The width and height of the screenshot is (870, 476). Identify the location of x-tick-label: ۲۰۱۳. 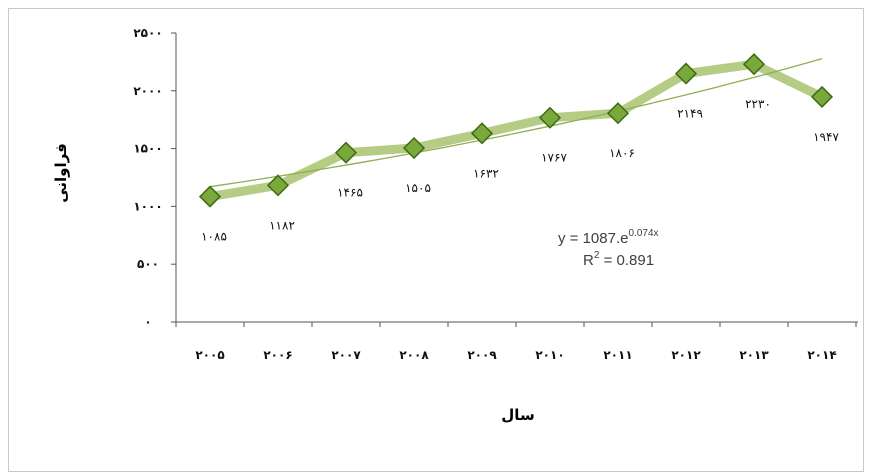
(754, 355).